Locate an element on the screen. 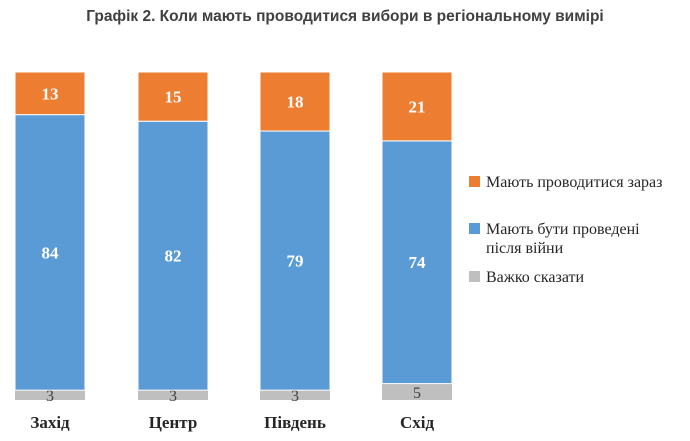 The height and width of the screenshot is (441, 690). data-label: 79 is located at coordinates (295, 261).